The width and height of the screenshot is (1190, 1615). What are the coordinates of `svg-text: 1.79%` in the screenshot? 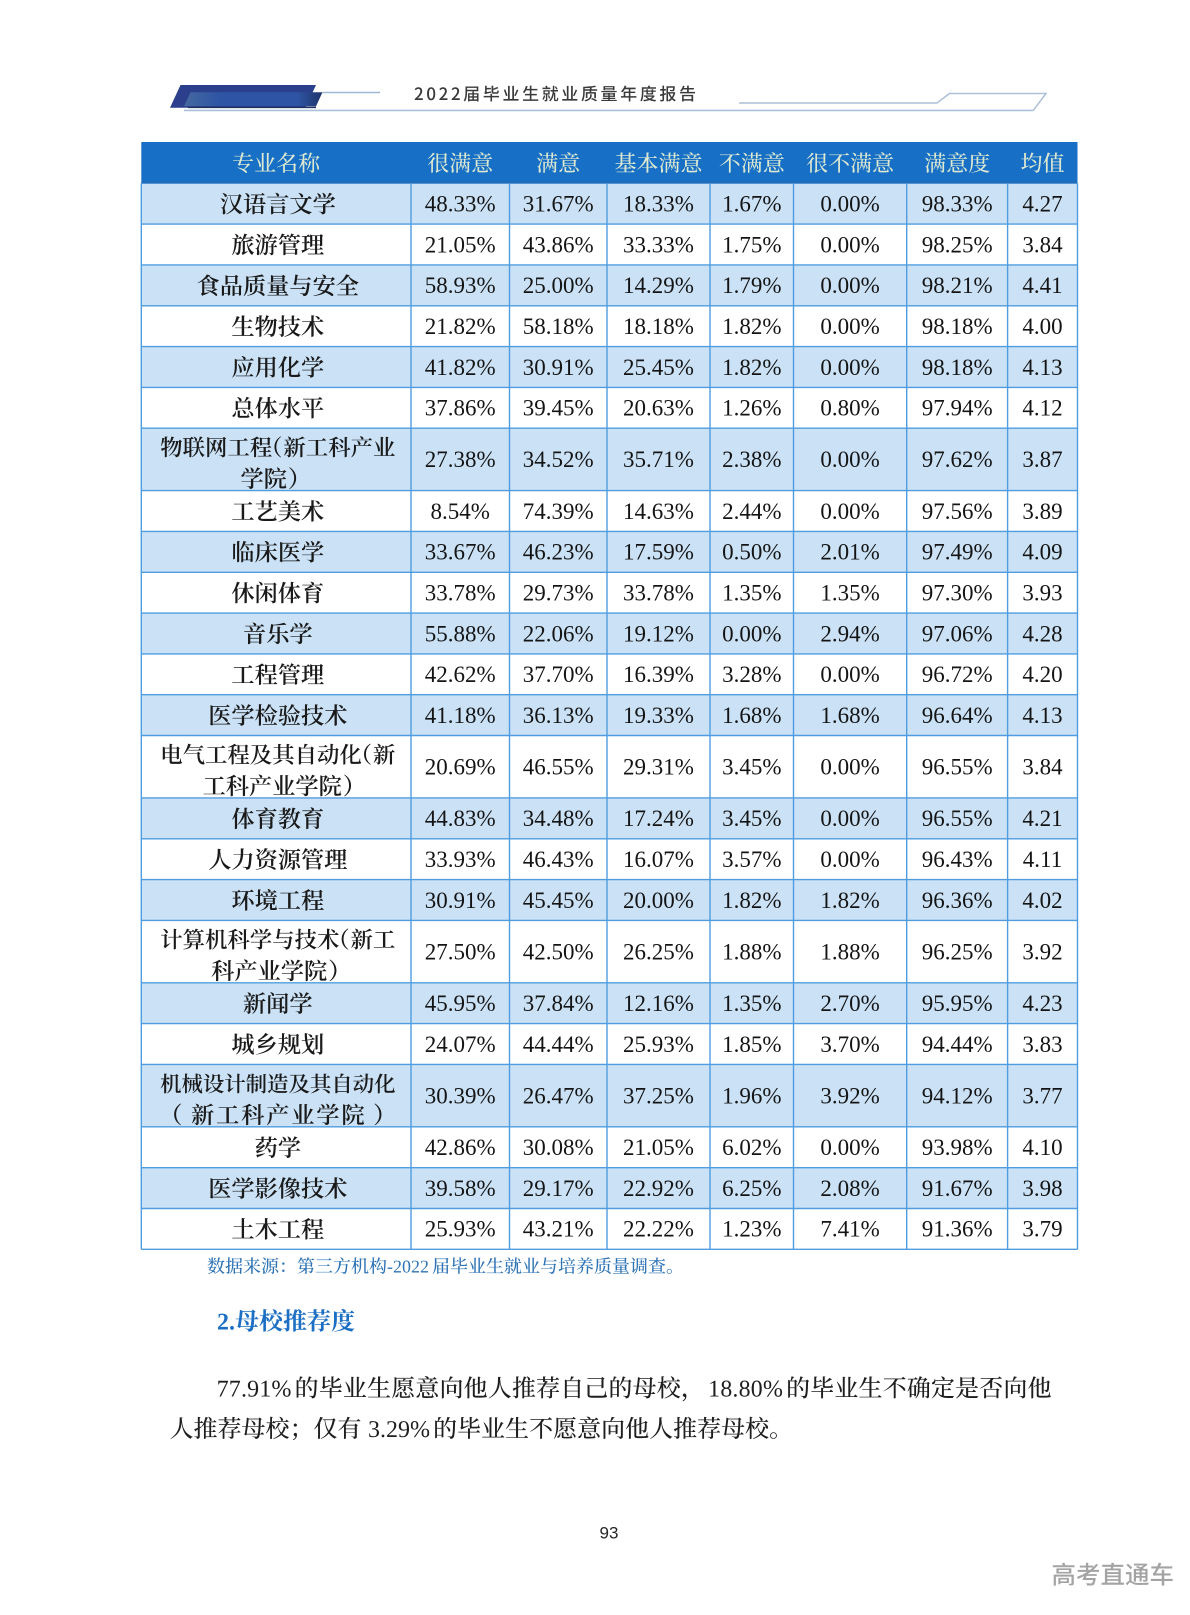 It's located at (751, 285).